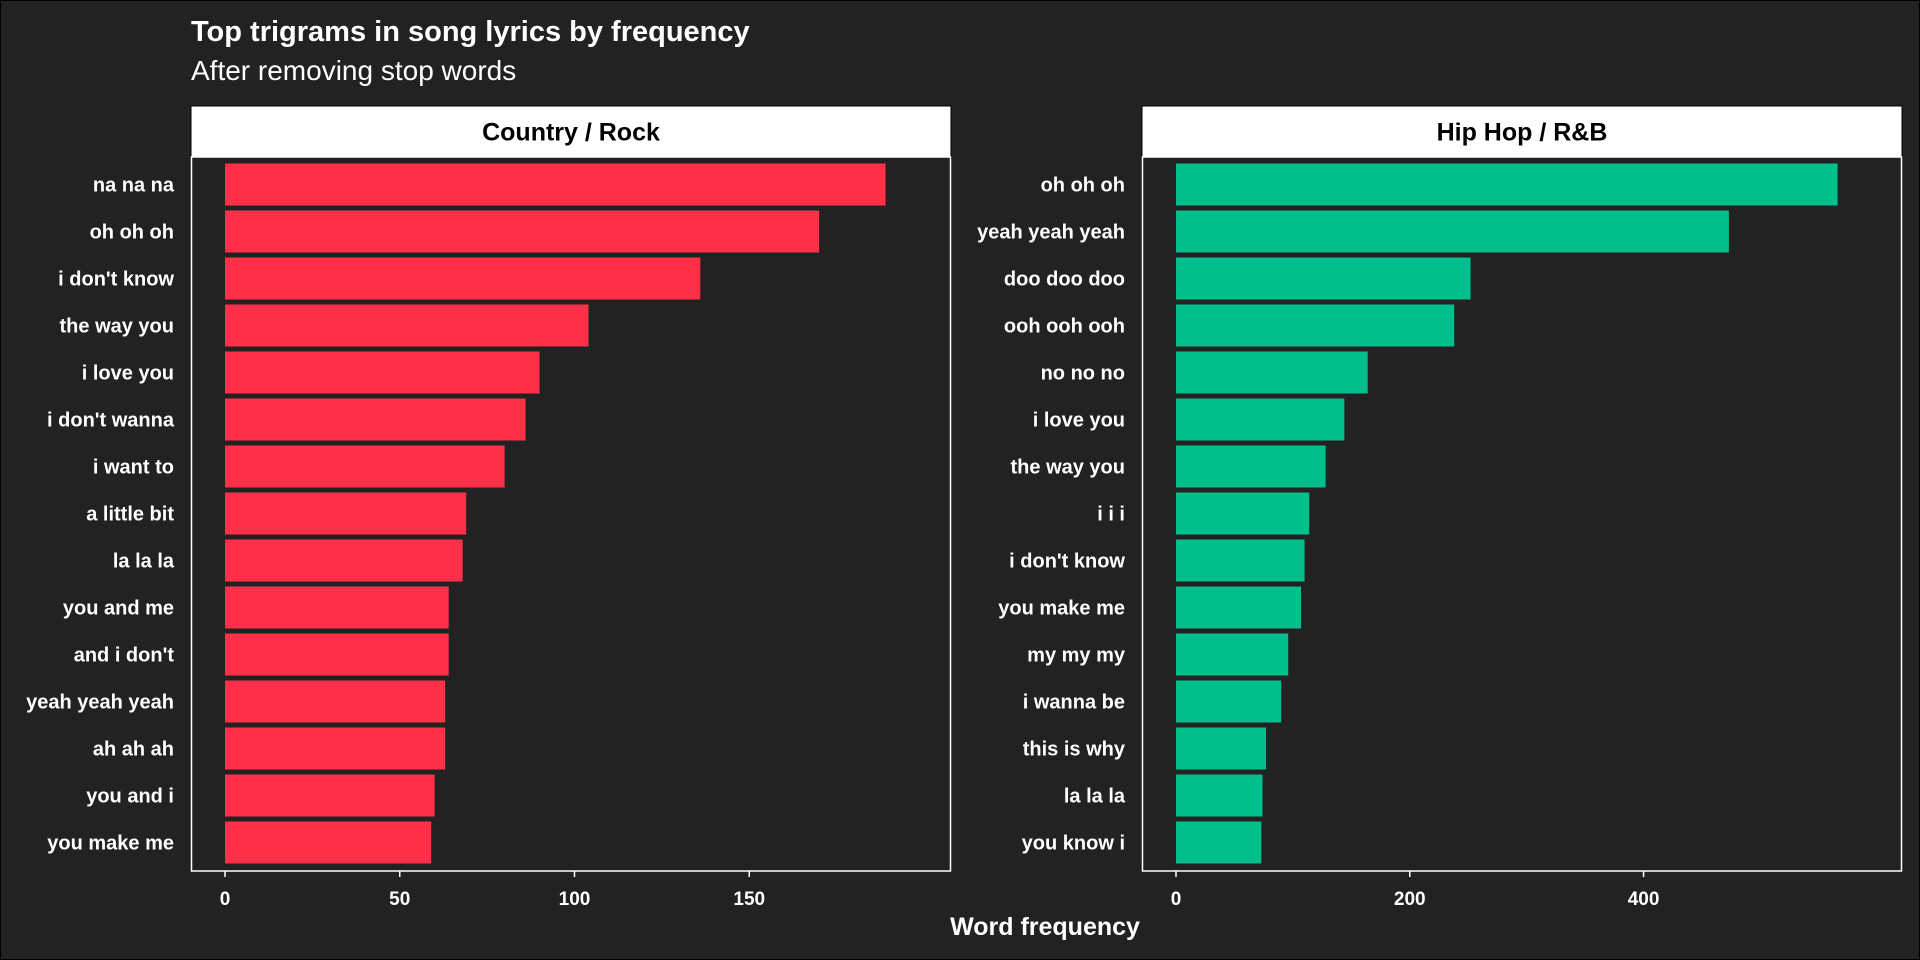  I want to click on x-tick-label: 50, so click(399, 899).